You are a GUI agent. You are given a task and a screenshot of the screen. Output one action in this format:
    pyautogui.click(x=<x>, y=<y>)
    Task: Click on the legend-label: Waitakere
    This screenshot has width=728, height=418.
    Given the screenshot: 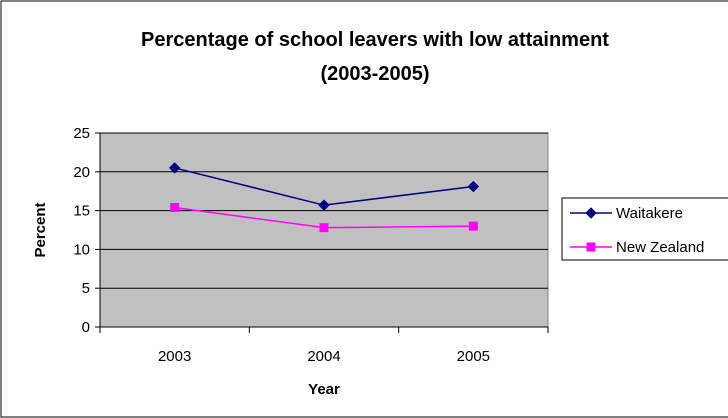 What is the action you would take?
    pyautogui.click(x=649, y=213)
    